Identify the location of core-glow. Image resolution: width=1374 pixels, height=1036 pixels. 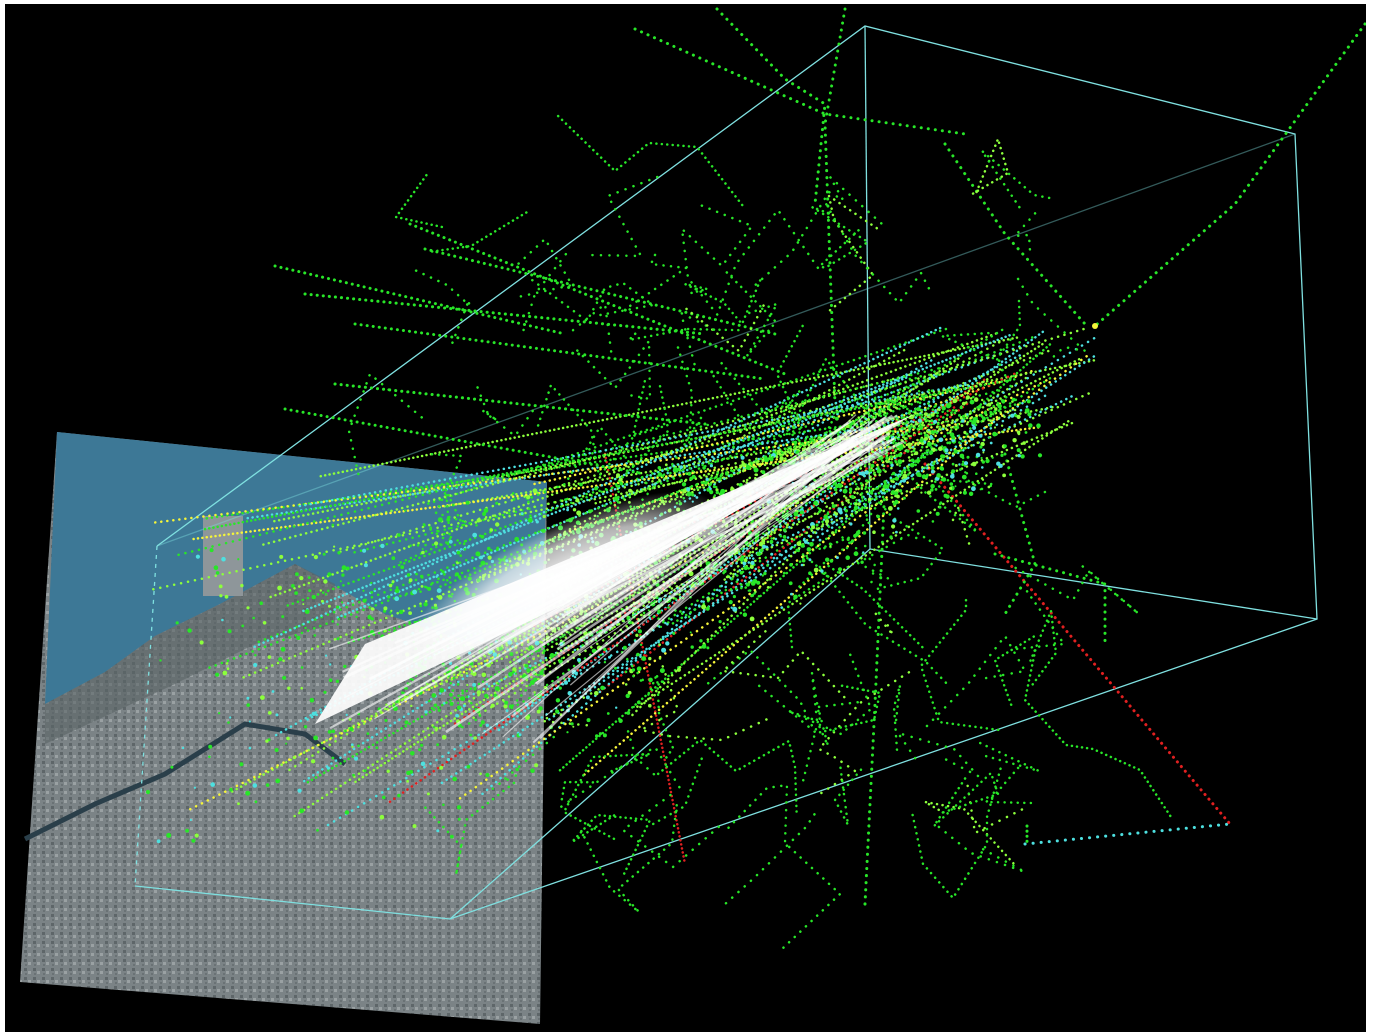
(565, 579).